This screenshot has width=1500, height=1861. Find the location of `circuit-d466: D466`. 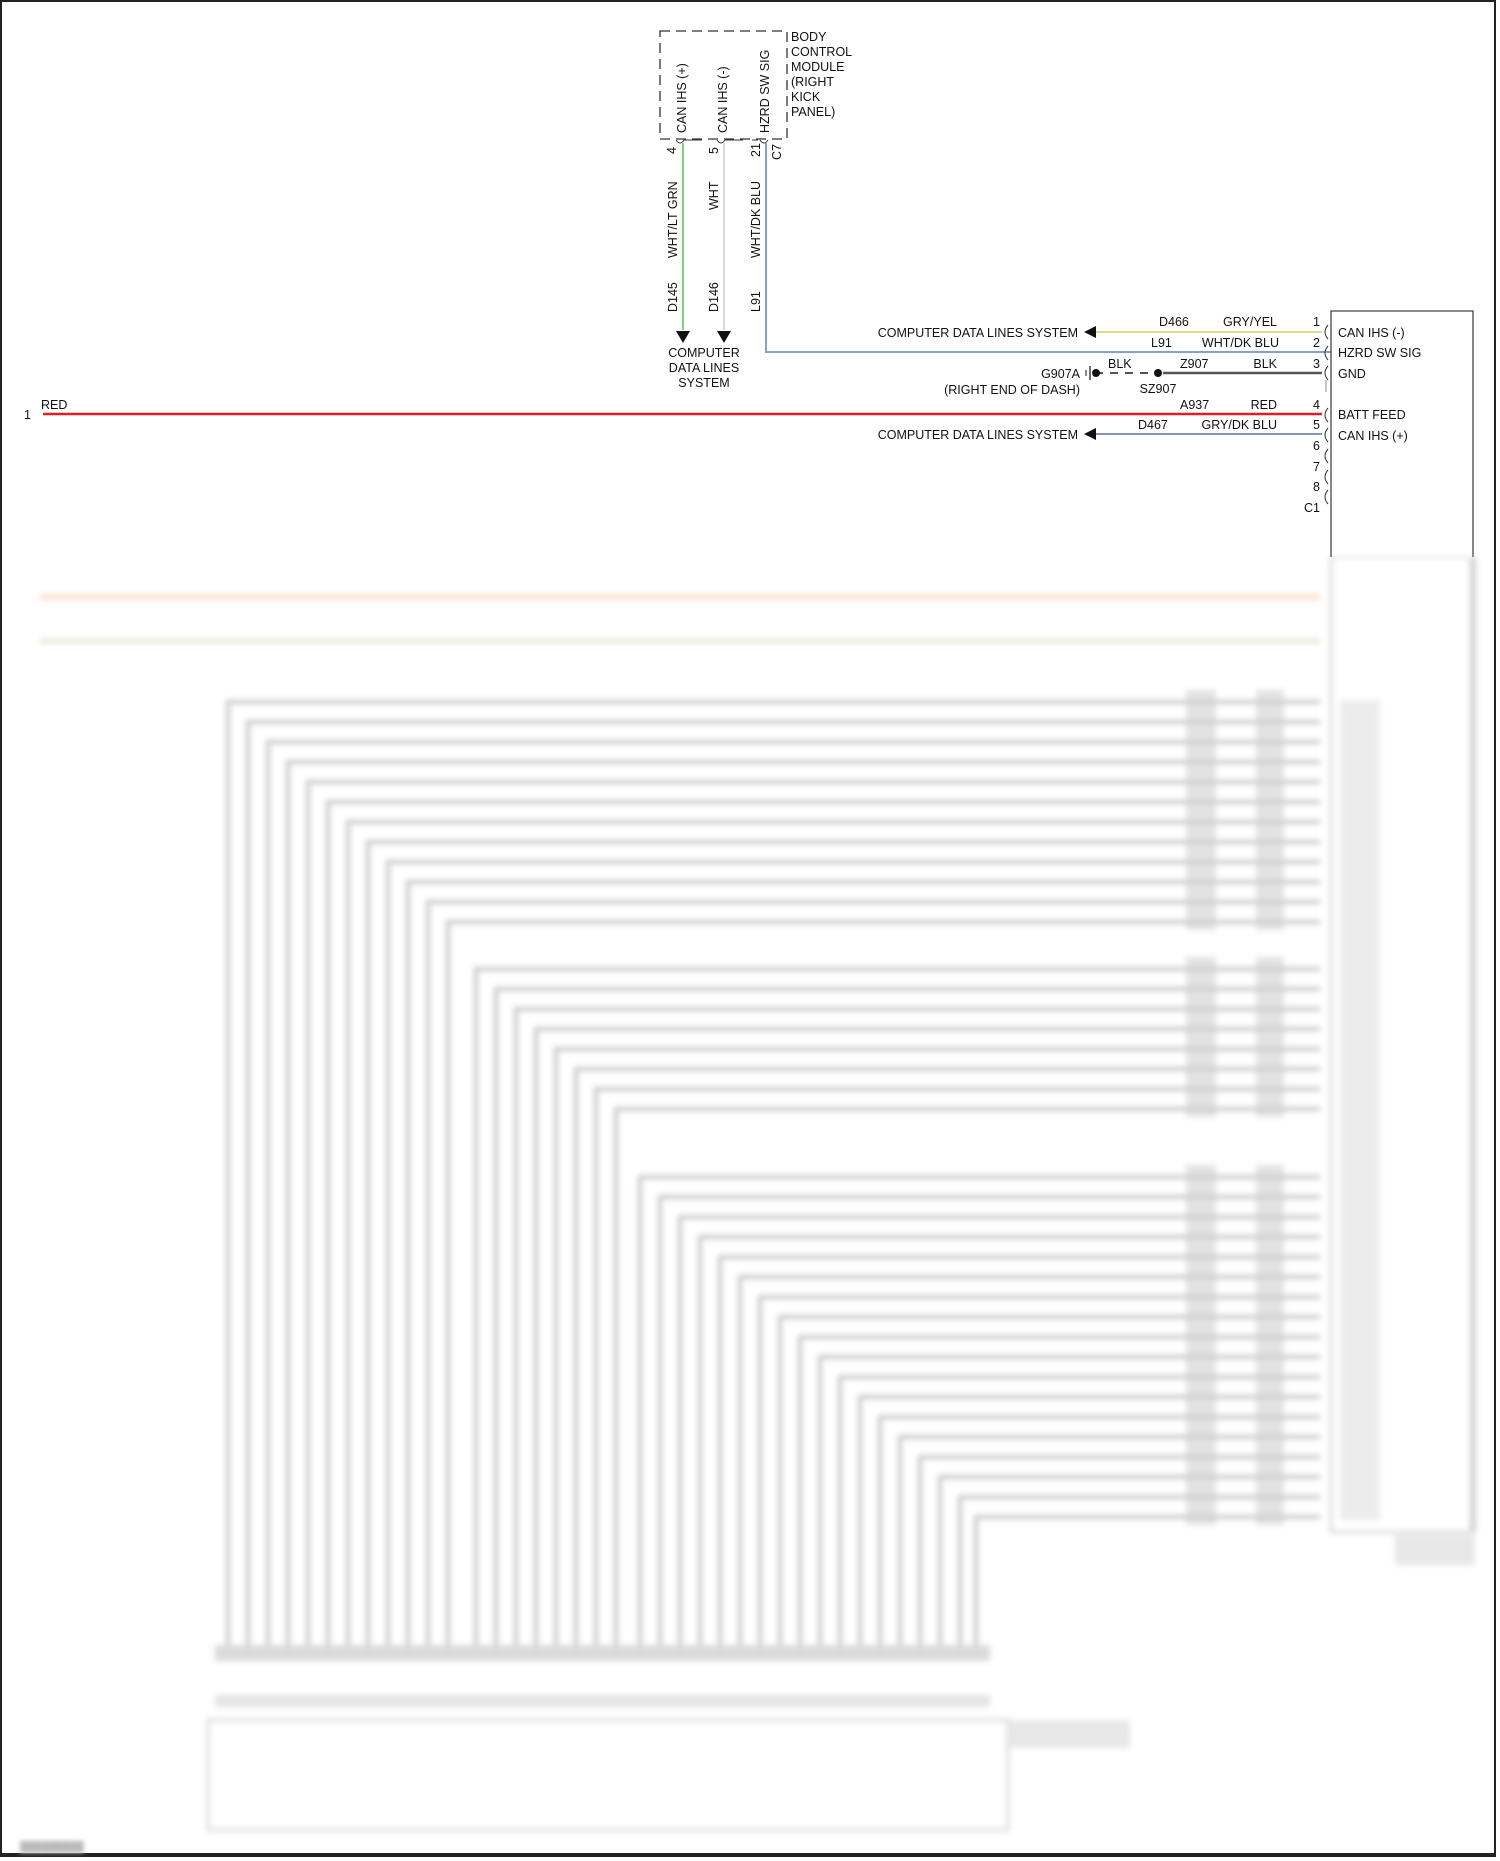

circuit-d466: D466 is located at coordinates (1174, 322).